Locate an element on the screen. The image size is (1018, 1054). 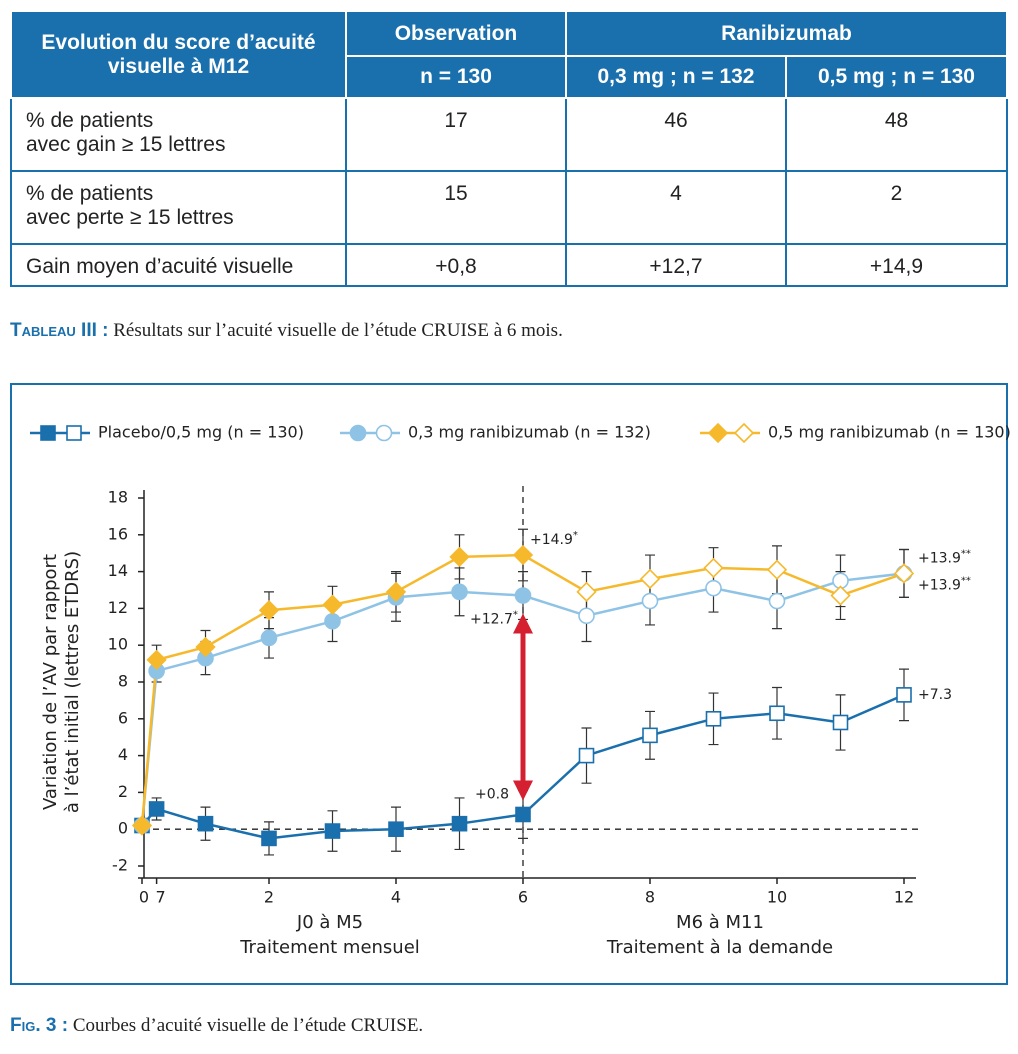
caption-label: Tableau III : is located at coordinates (59, 330).